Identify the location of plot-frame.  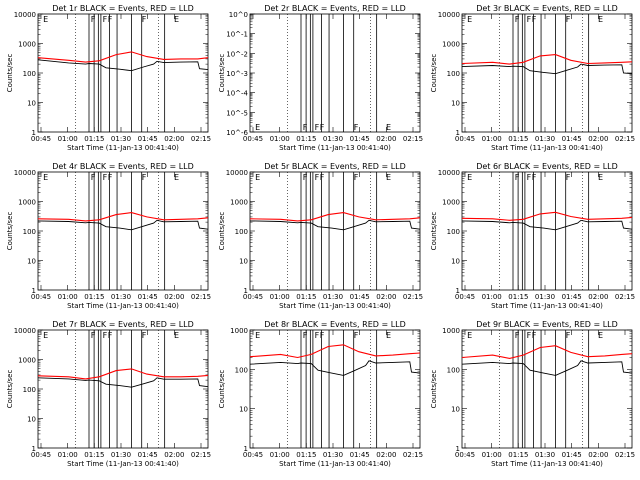
(547, 231).